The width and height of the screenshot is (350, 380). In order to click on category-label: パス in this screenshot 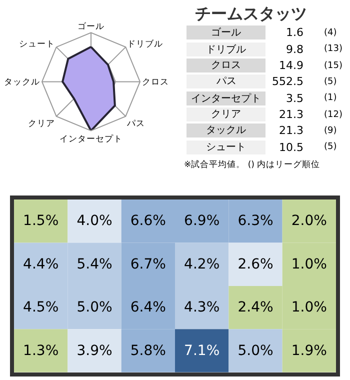, I will do `click(226, 81)`.